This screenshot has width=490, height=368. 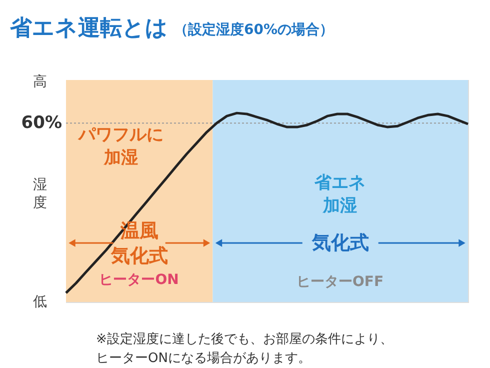 What do you see at coordinates (88, 28) in the screenshot?
I see `chart-title: 省エネ運転とは` at bounding box center [88, 28].